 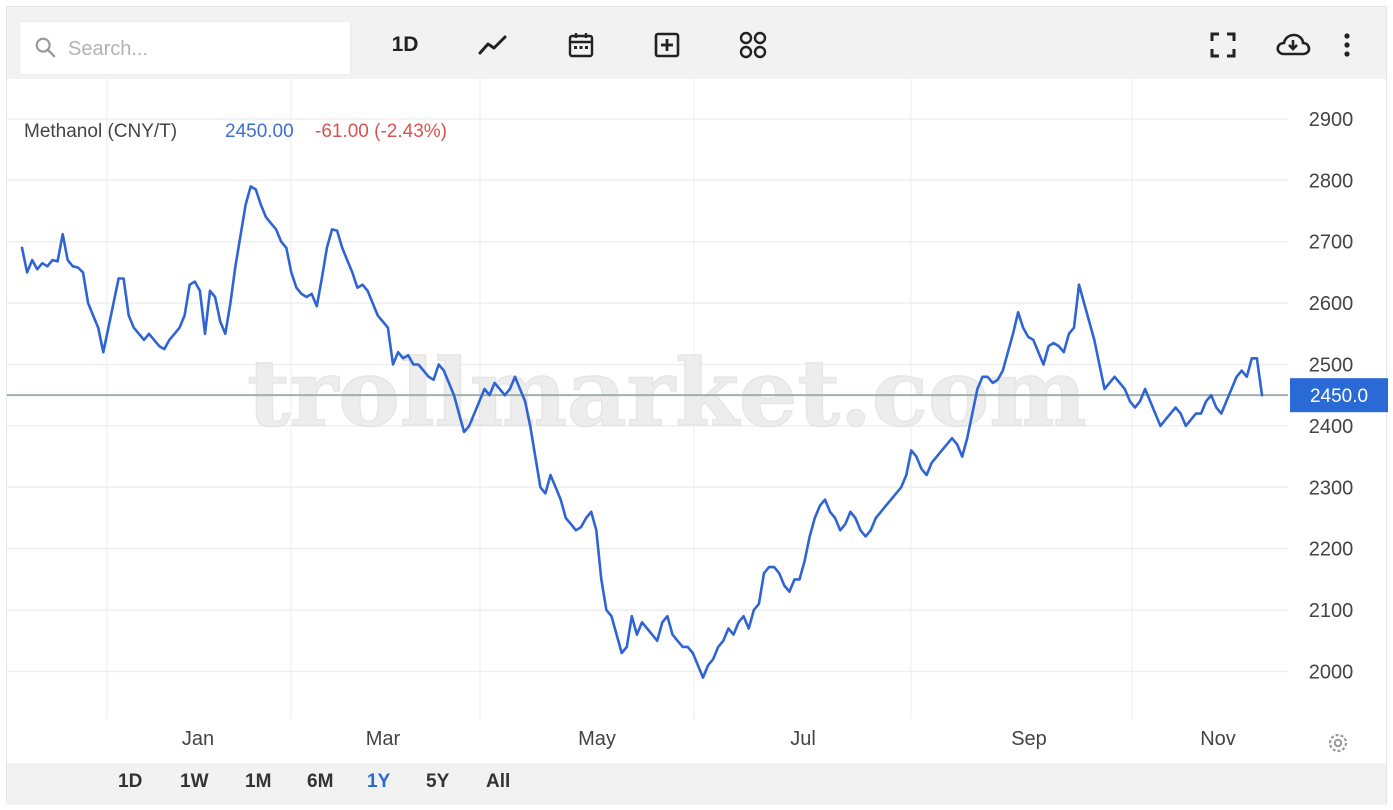 What do you see at coordinates (1331, 304) in the screenshot?
I see `y-tick-label: 2600` at bounding box center [1331, 304].